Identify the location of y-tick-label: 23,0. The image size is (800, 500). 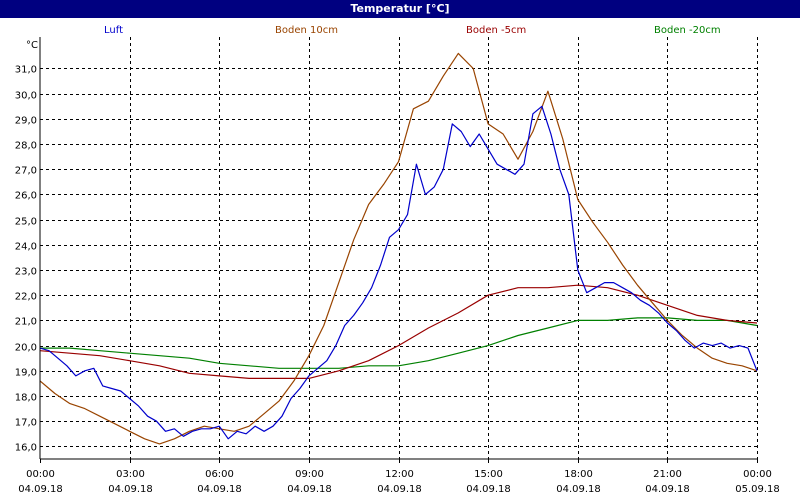
(26, 272).